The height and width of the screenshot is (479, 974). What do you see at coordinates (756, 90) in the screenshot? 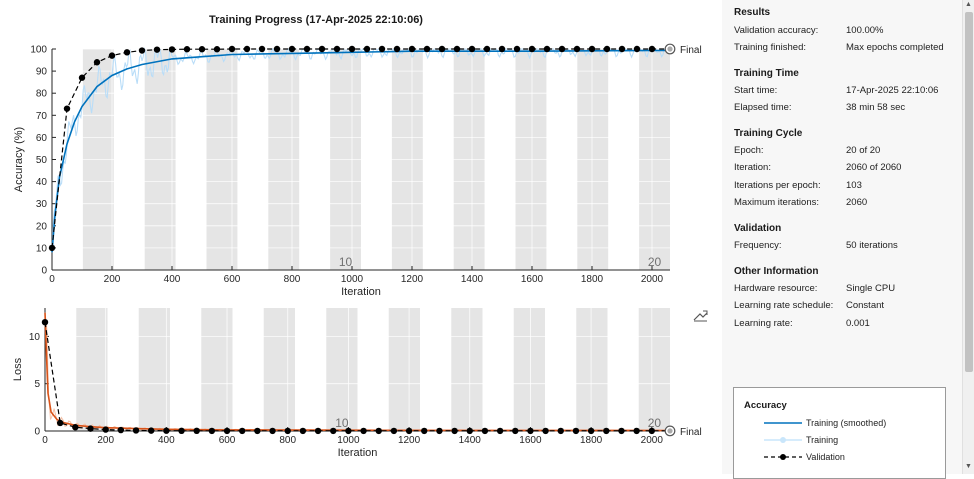
I see `start-time-label: Start time:` at bounding box center [756, 90].